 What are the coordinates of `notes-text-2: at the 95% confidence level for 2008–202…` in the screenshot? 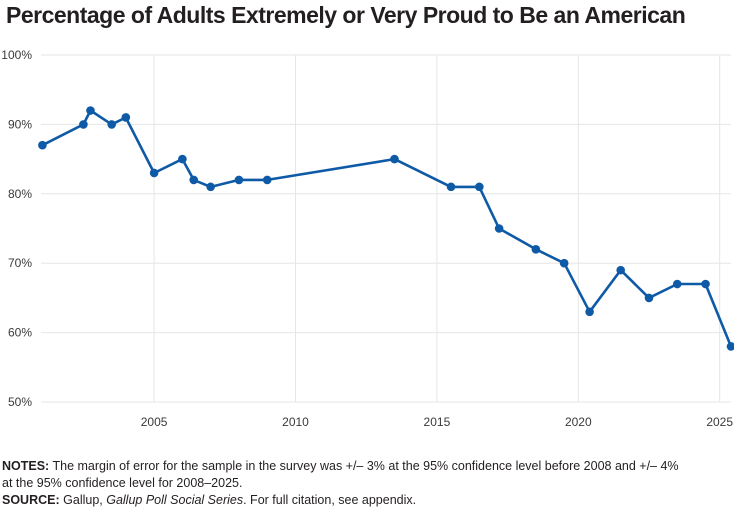 It's located at (122, 483).